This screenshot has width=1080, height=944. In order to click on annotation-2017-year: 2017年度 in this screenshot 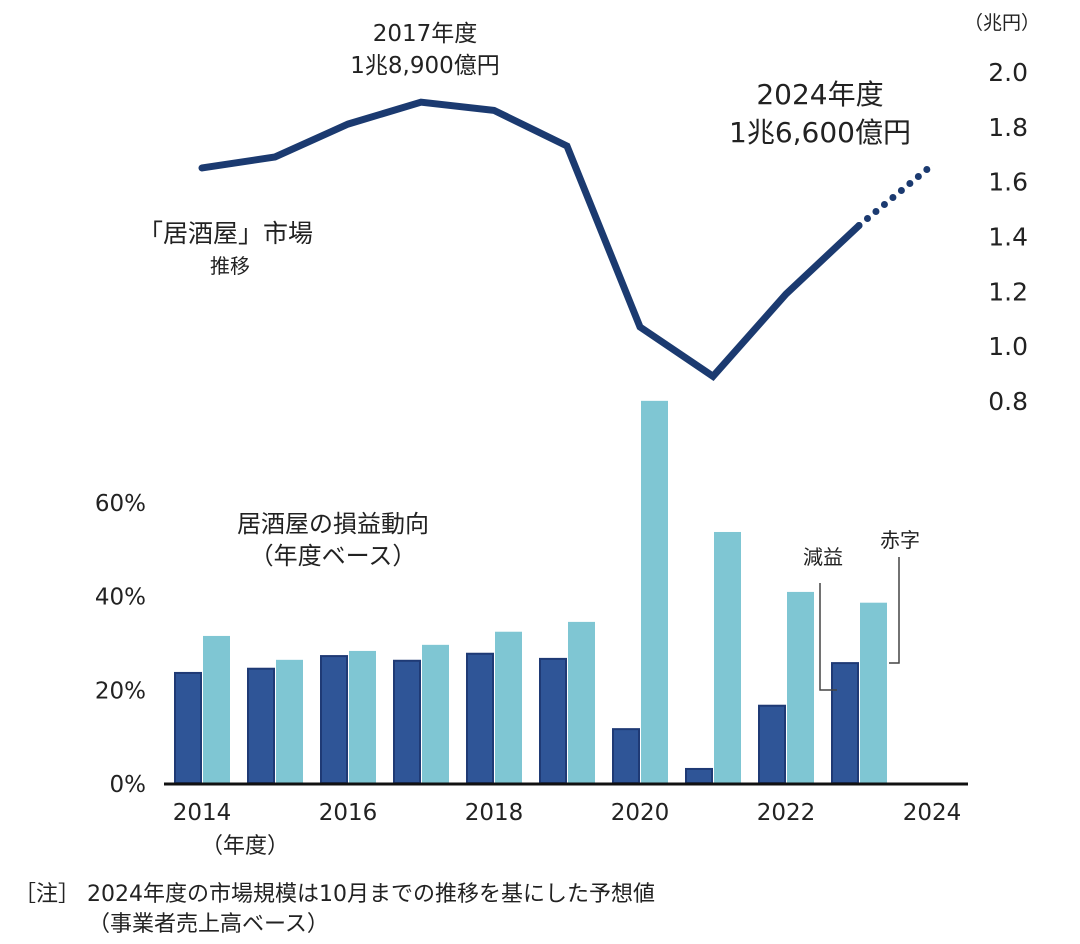, I will do `click(425, 34)`.